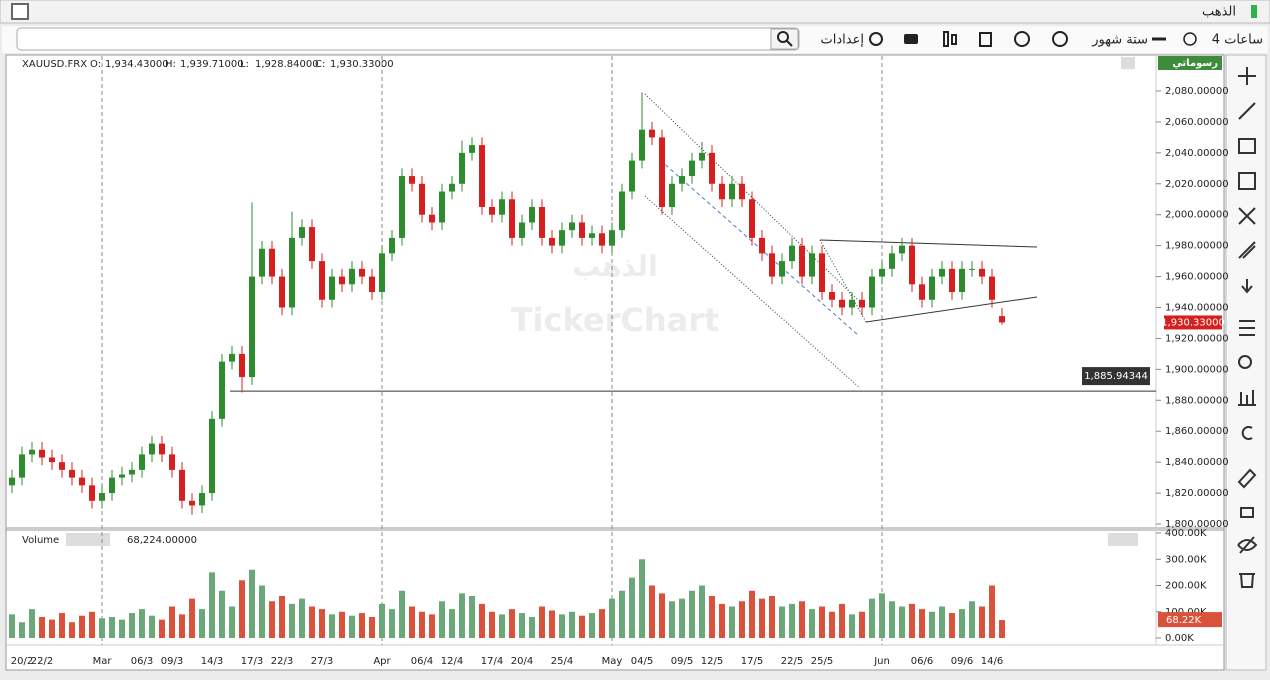  What do you see at coordinates (642, 661) in the screenshot?
I see `x-tick-label: 04/5` at bounding box center [642, 661].